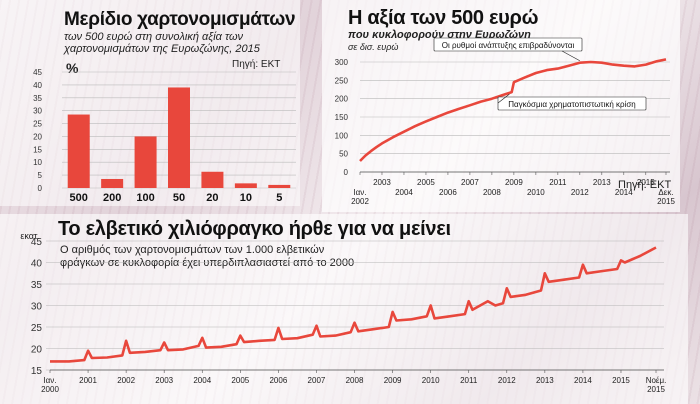 This screenshot has height=404, width=700. What do you see at coordinates (343, 154) in the screenshot?
I see `euro-y-tick-label: 50` at bounding box center [343, 154].